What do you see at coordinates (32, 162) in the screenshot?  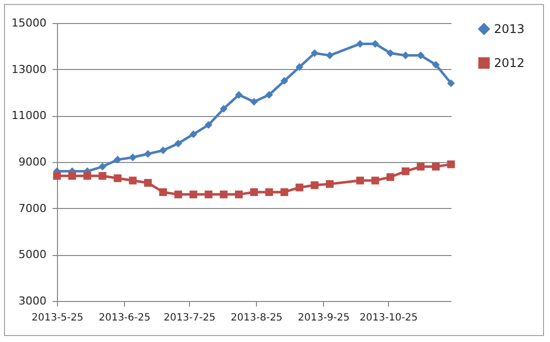 I see `y-tick-label: 9000` at bounding box center [32, 162].